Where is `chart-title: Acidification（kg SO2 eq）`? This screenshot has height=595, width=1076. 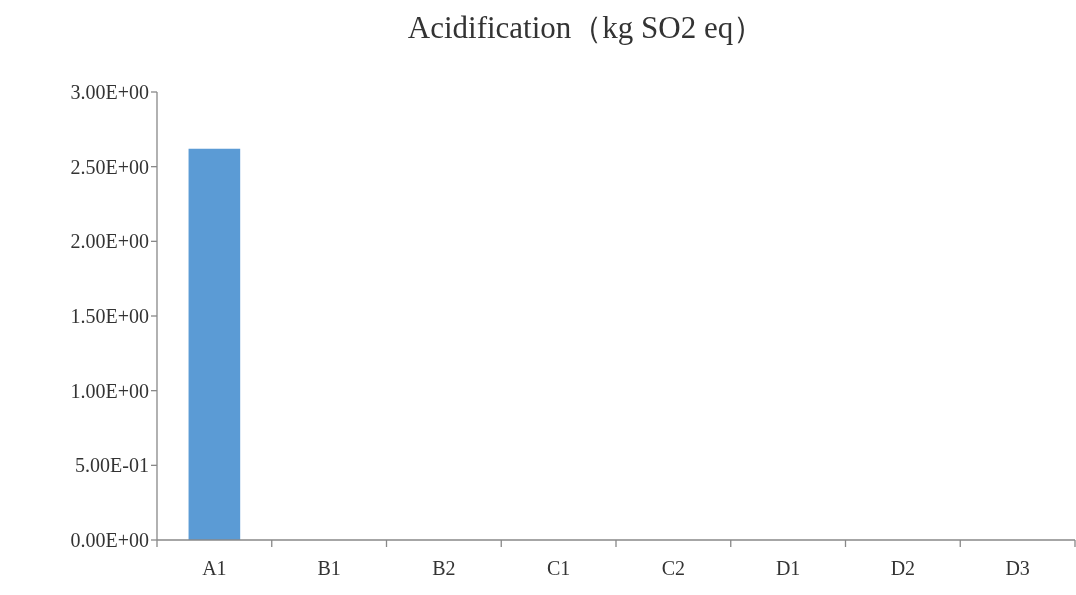 chart-title: Acidification（kg SO2 eq） is located at coordinates (586, 27).